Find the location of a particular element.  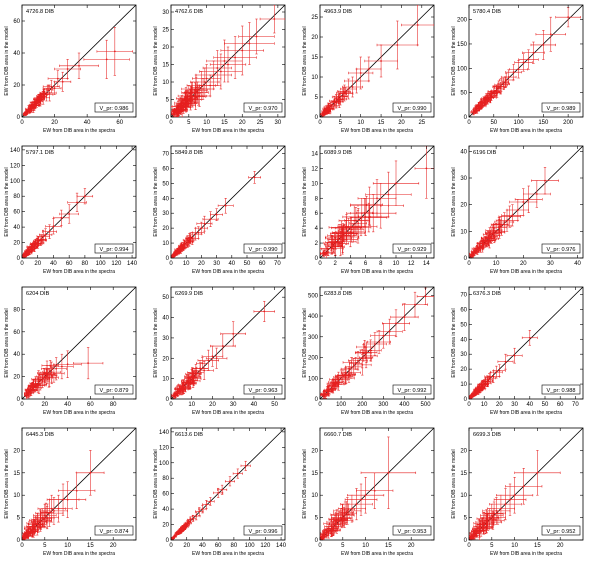

panel-title: 4963.9 DIB is located at coordinates (338, 12).